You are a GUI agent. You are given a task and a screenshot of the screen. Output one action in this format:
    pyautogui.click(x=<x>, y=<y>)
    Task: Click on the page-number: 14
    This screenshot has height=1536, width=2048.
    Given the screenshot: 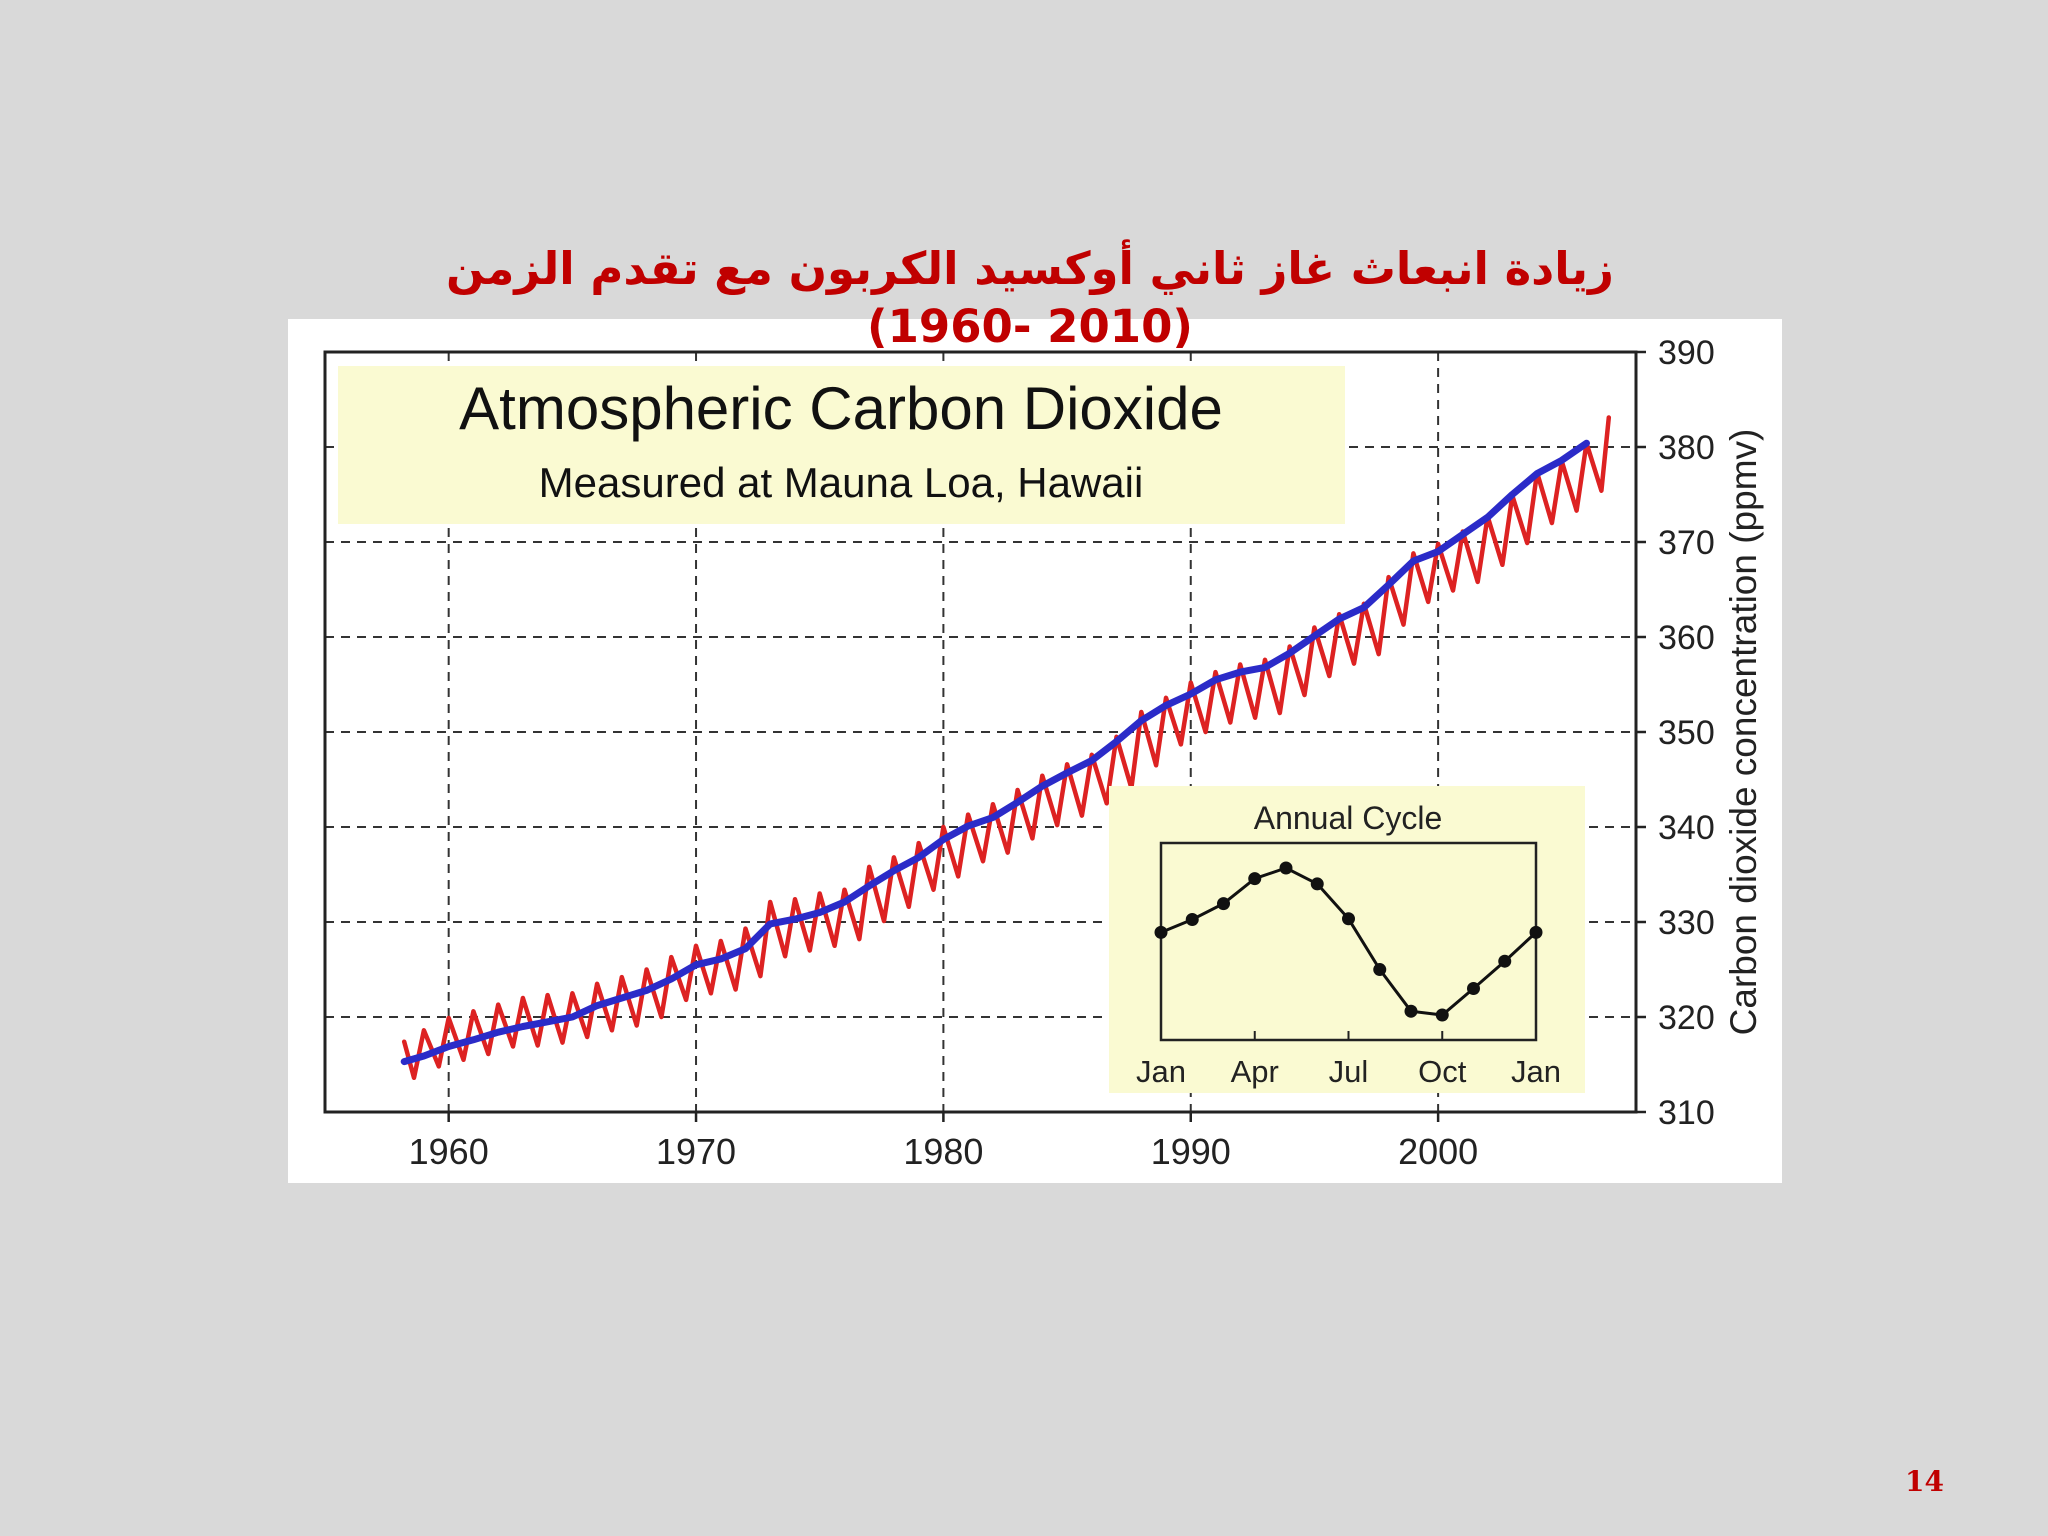 What is the action you would take?
    pyautogui.click(x=1924, y=1481)
    